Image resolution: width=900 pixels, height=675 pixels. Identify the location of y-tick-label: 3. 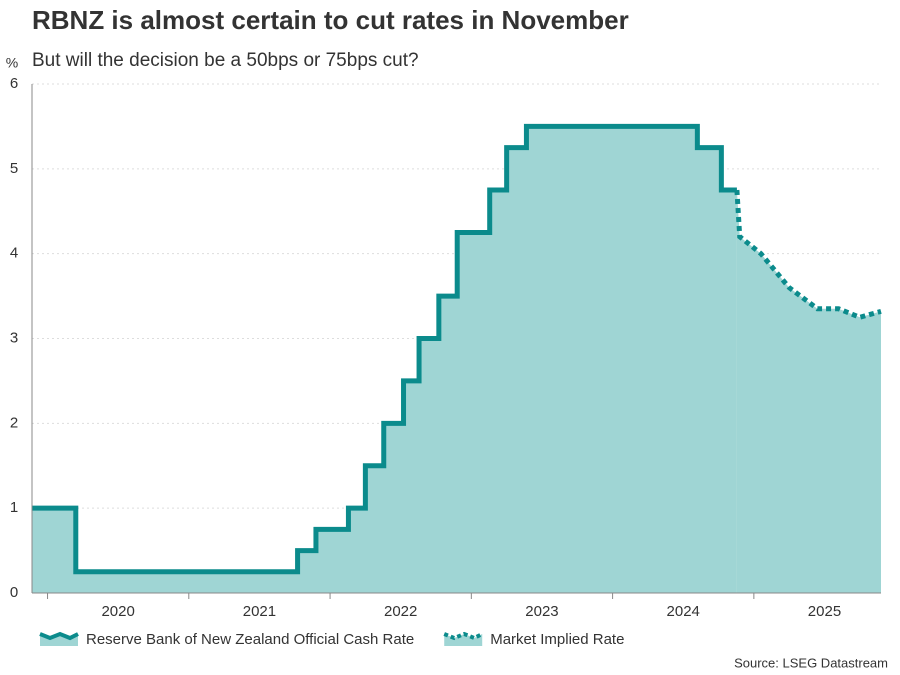
(14, 337).